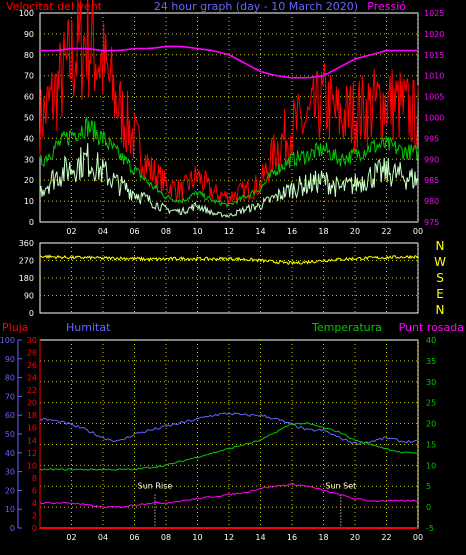 This screenshot has height=555, width=466. What do you see at coordinates (10, 490) in the screenshot?
I see `humidity-tick-label: 20` at bounding box center [10, 490].